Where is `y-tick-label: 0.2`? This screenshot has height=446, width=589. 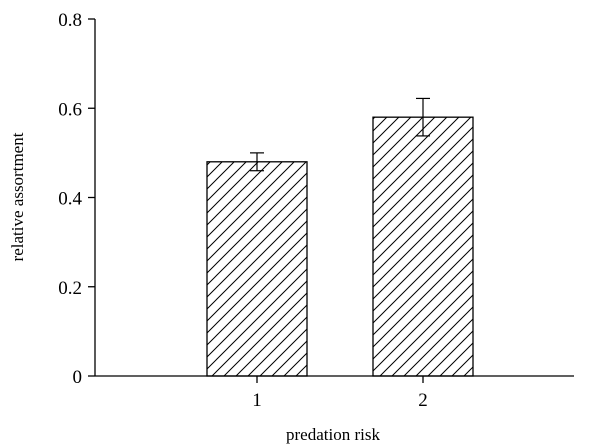
y-tick-label: 0.2 is located at coordinates (70, 288).